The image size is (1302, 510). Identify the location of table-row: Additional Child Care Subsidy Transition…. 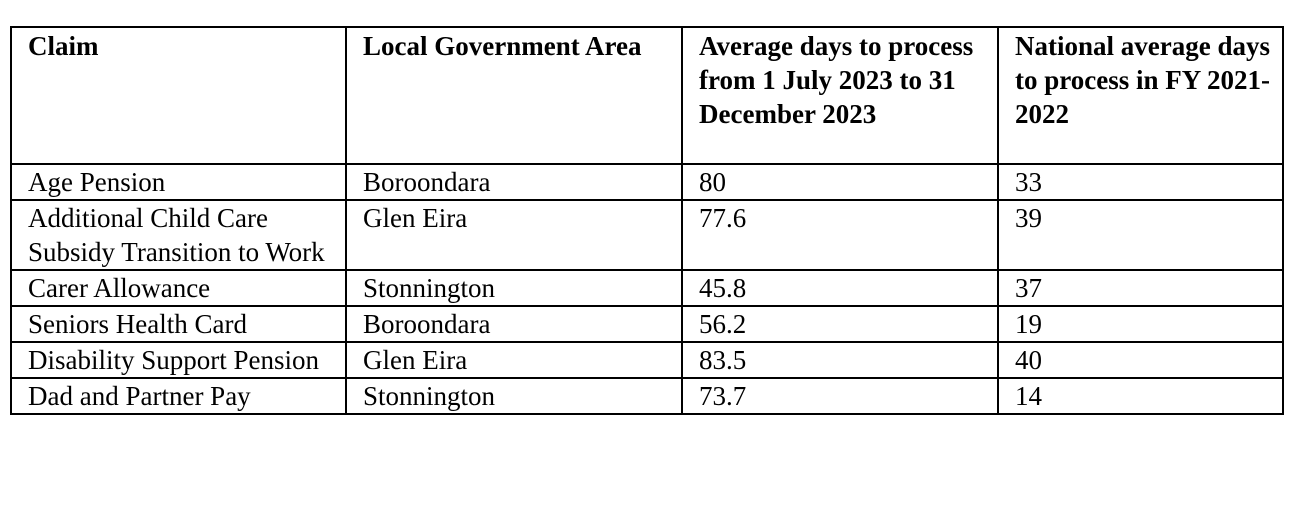
(647, 235).